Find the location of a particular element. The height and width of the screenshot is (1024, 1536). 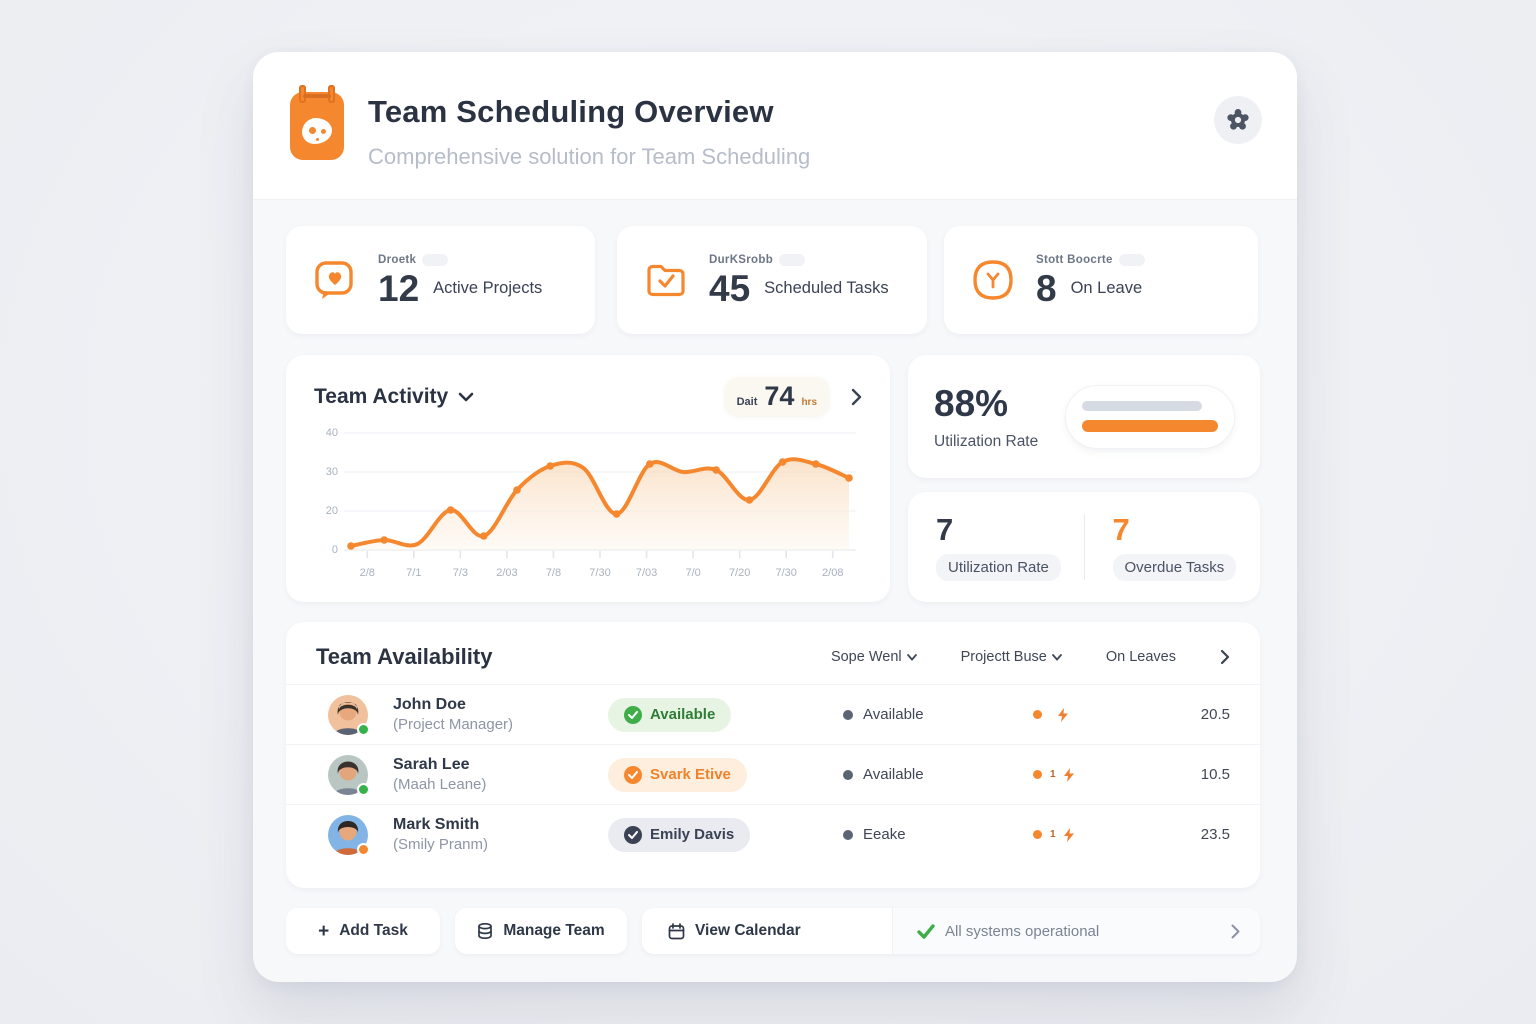

x-tick-label: 2/8 is located at coordinates (367, 573).